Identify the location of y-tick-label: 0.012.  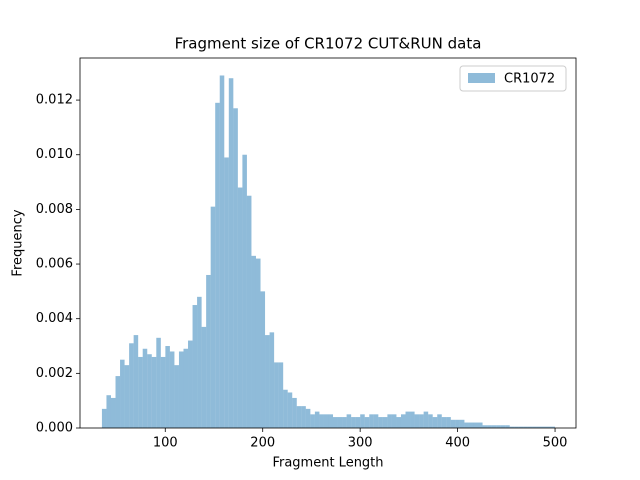
(54, 100).